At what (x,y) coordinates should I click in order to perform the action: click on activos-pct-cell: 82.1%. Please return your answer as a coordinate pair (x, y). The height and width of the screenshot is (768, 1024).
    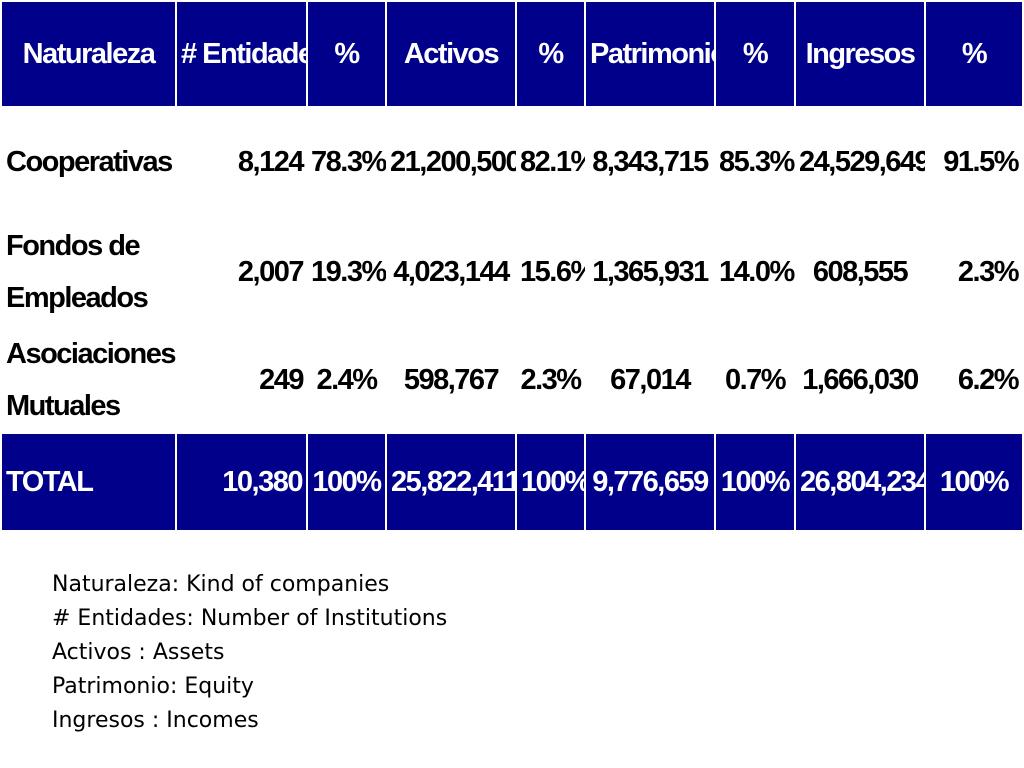
    Looking at the image, I should click on (550, 162).